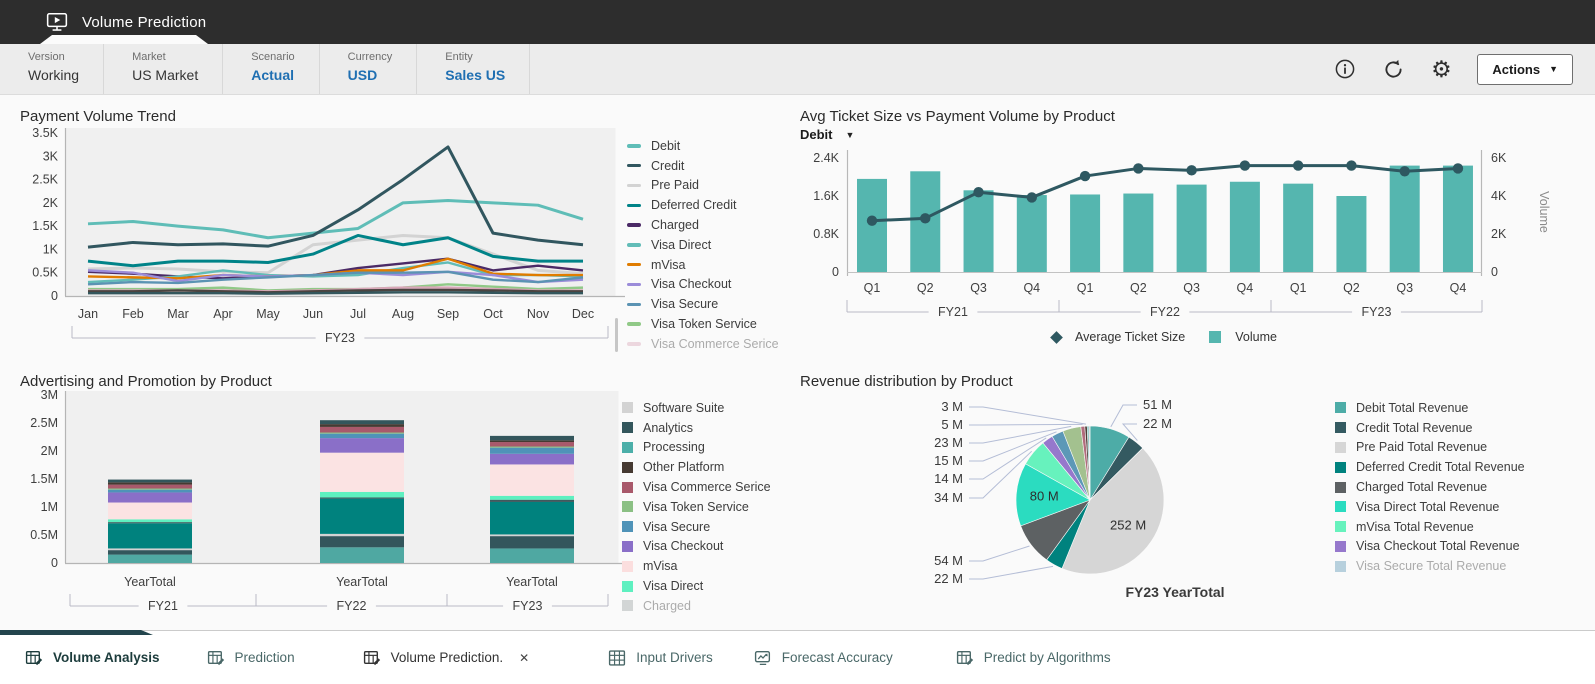 The width and height of the screenshot is (1595, 684). I want to click on tab-volume-prediction: Volume Prediction. ✕, so click(446, 657).